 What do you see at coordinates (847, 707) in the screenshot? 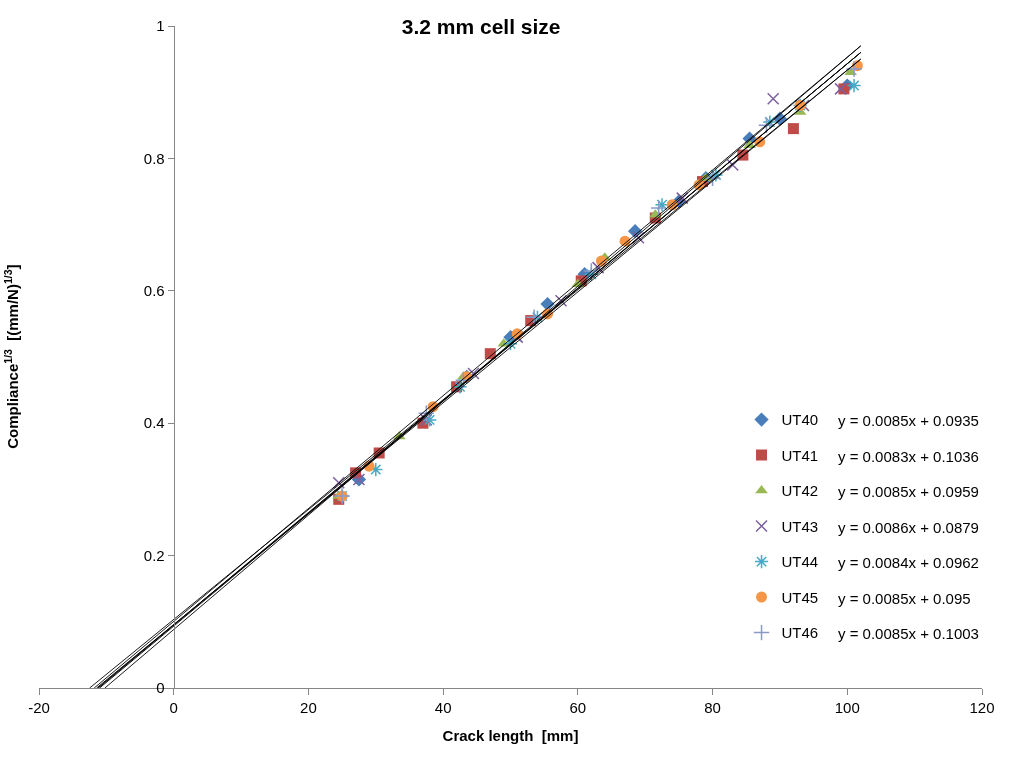
I see `x-tick-label: 100` at bounding box center [847, 707].